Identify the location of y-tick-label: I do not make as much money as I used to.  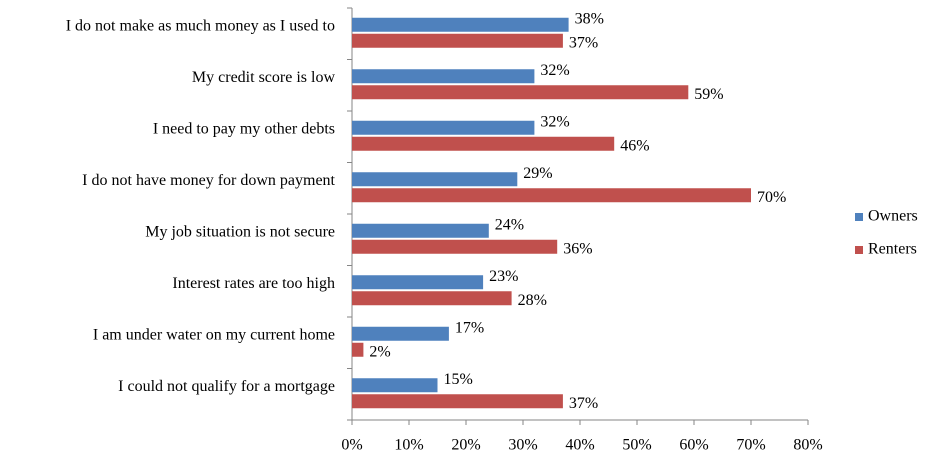
(200, 25).